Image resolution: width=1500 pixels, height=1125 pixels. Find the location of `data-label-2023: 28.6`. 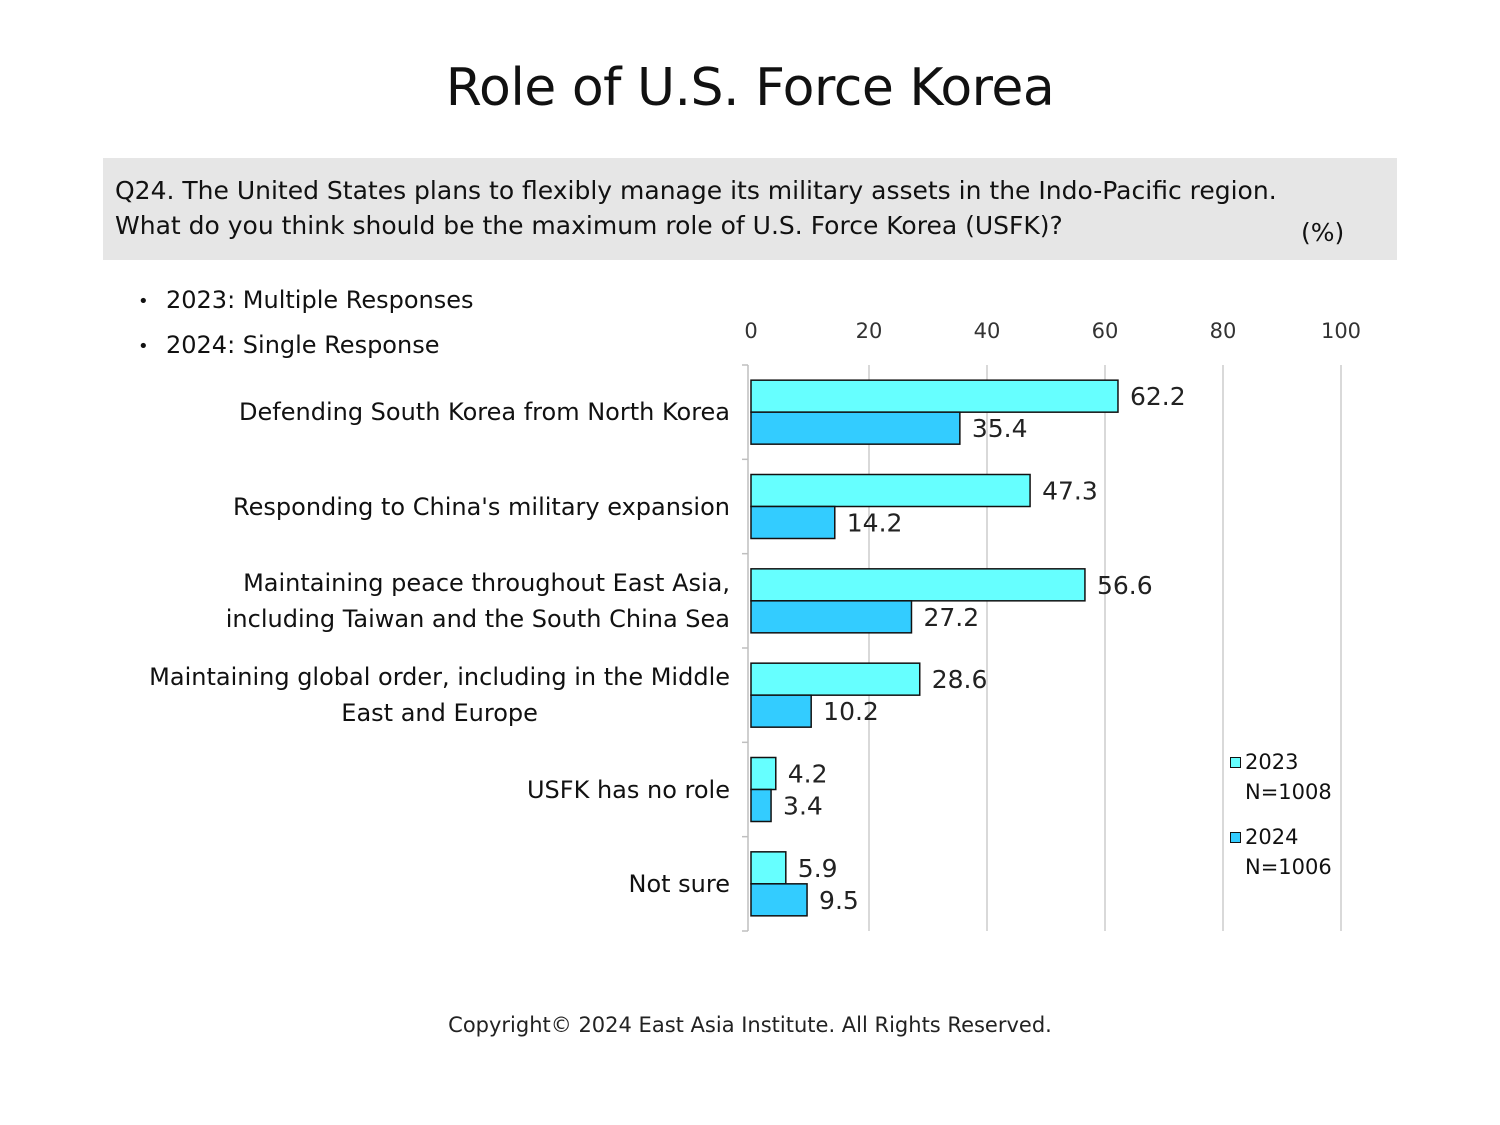

data-label-2023: 28.6 is located at coordinates (960, 679).